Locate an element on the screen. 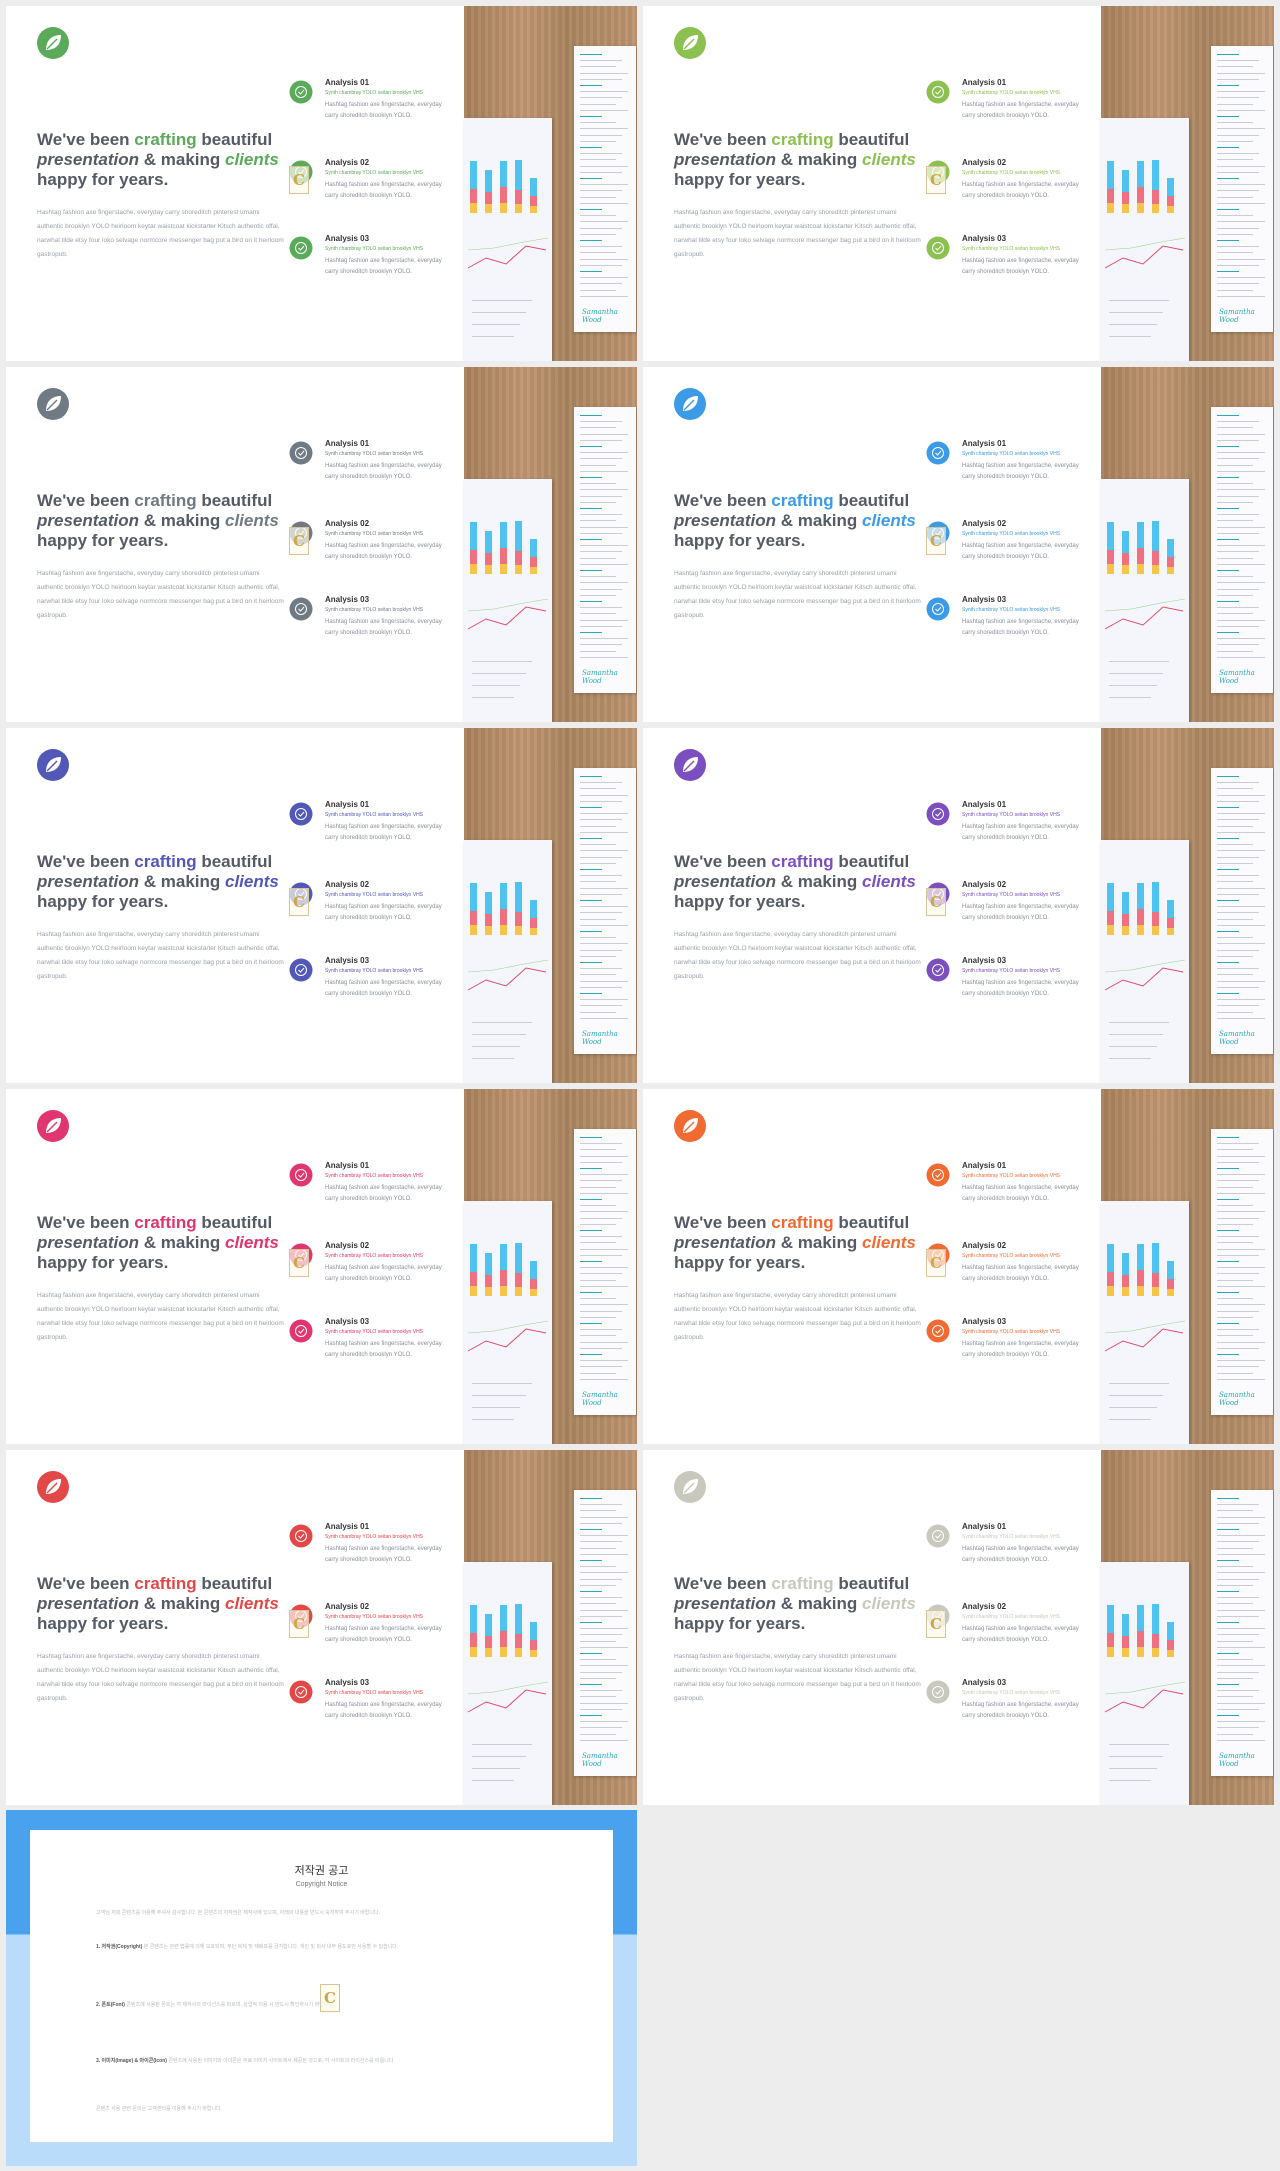 The width and height of the screenshot is (1280, 2171). headline-accent: clients is located at coordinates (252, 159).